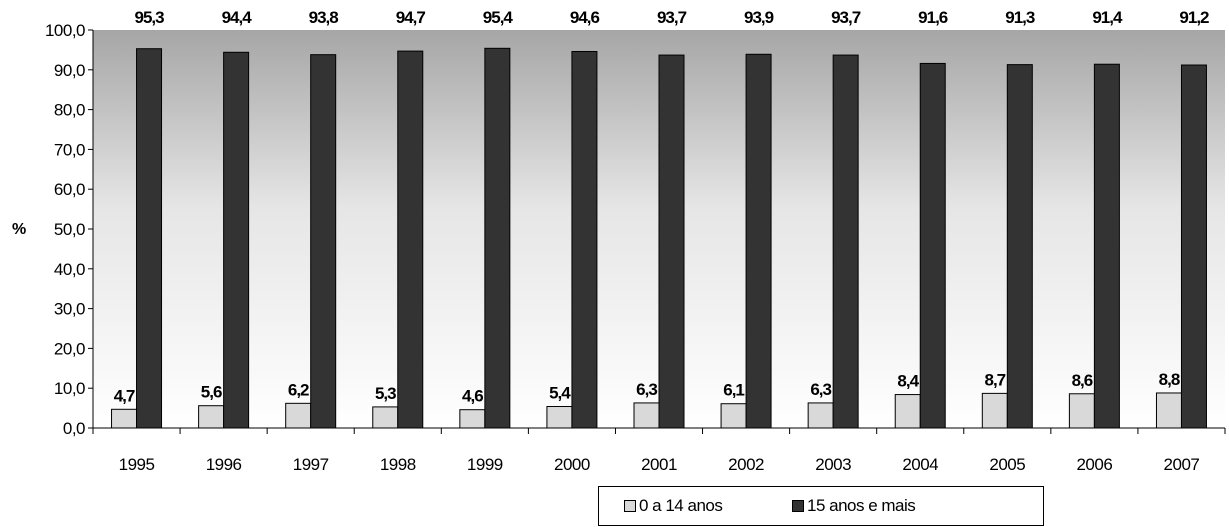 Image resolution: width=1229 pixels, height=527 pixels. Describe the element at coordinates (69, 229) in the screenshot. I see `y-tick-label: 50,0` at that location.